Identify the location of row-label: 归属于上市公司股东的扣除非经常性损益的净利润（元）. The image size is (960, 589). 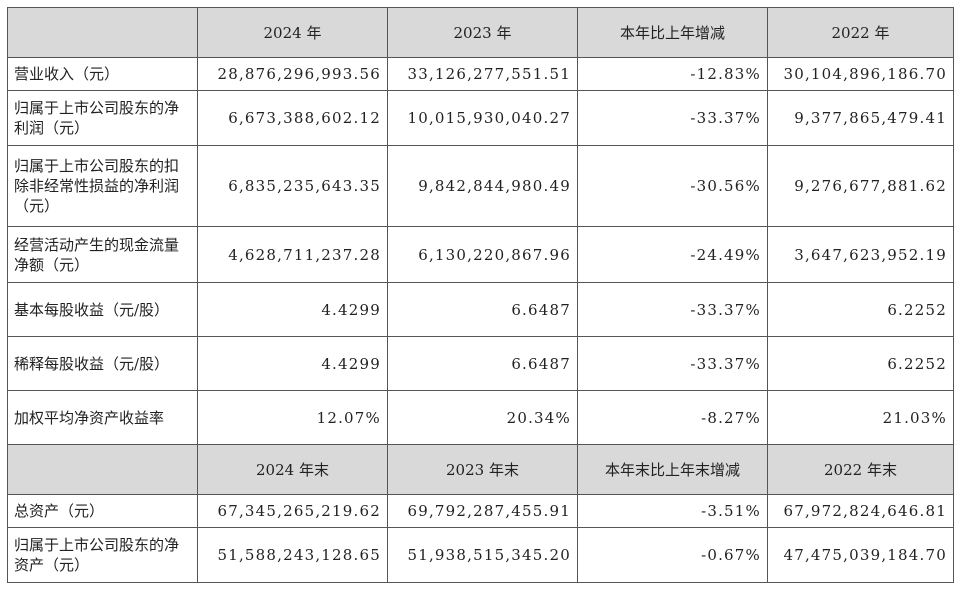
(102, 186).